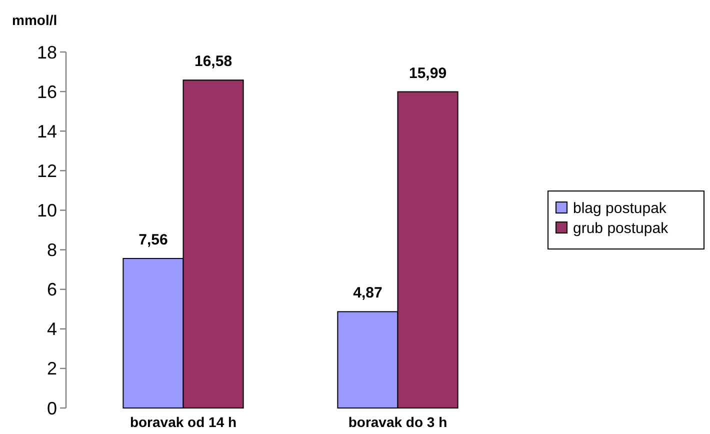 Image resolution: width=710 pixels, height=434 pixels. I want to click on y-axis-title: mmol/l, so click(35, 20).